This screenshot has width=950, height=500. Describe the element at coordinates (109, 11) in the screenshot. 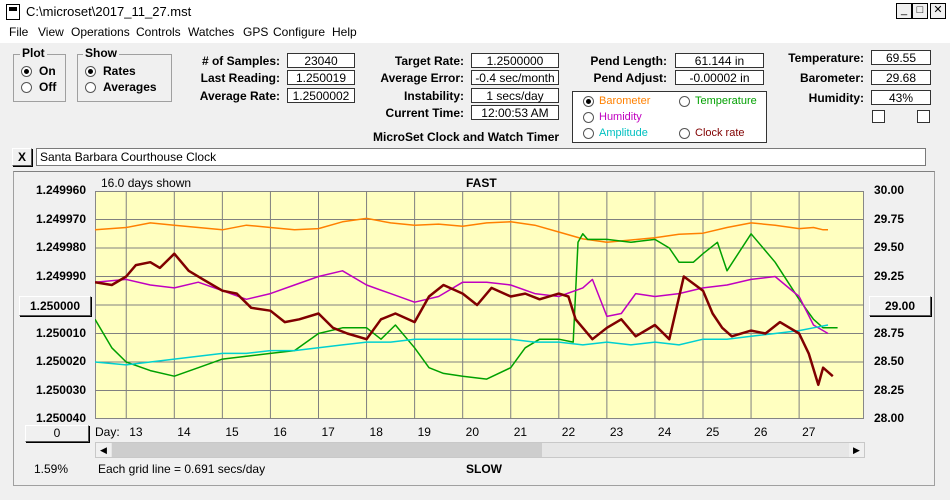

I see `window-title: C:\microset\2017_11_27.mst` at that location.